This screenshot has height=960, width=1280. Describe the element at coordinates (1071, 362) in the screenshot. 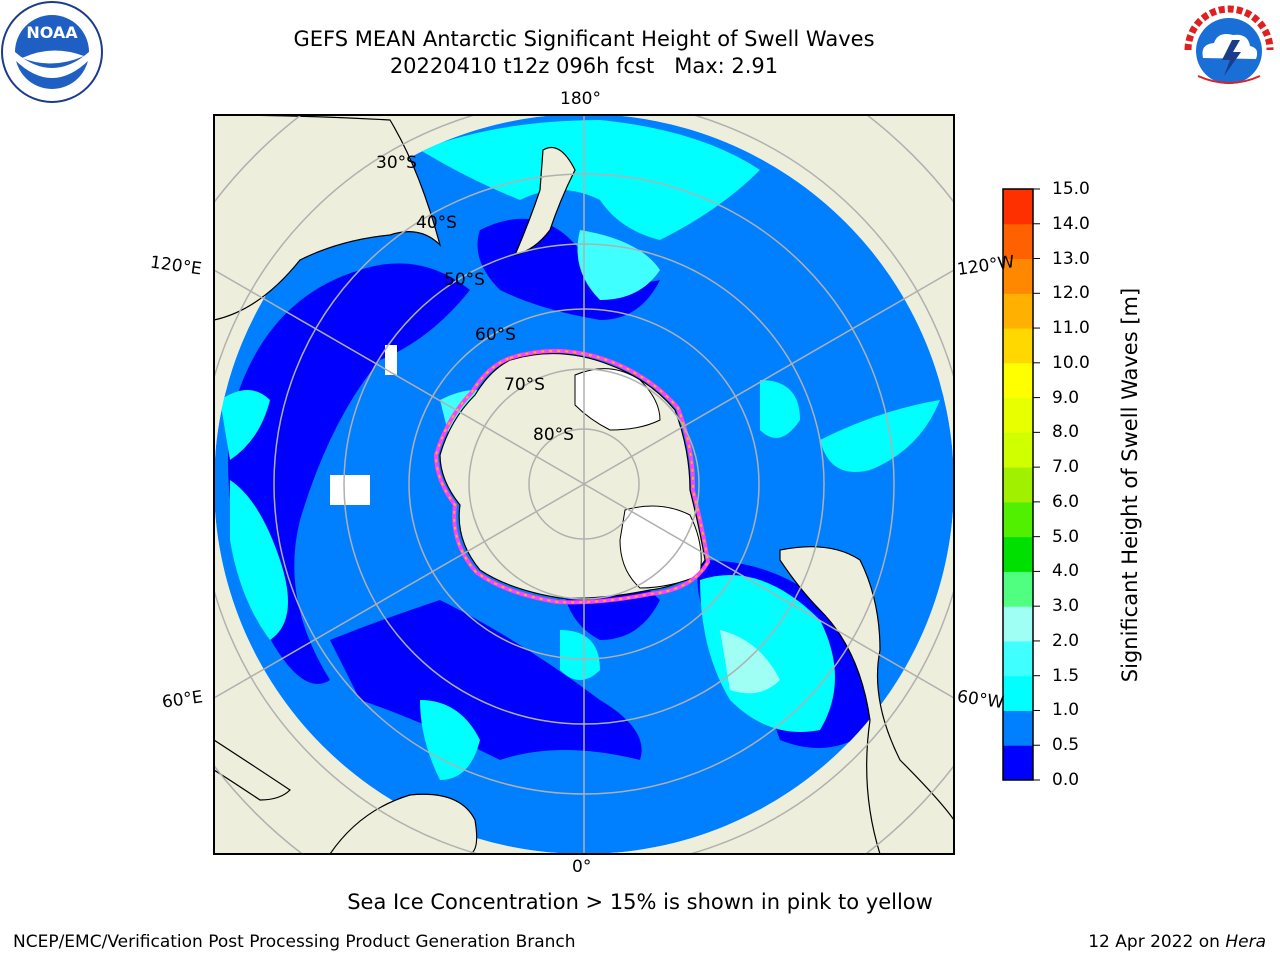

I see `colorbar-tick-label: 10.0` at that location.